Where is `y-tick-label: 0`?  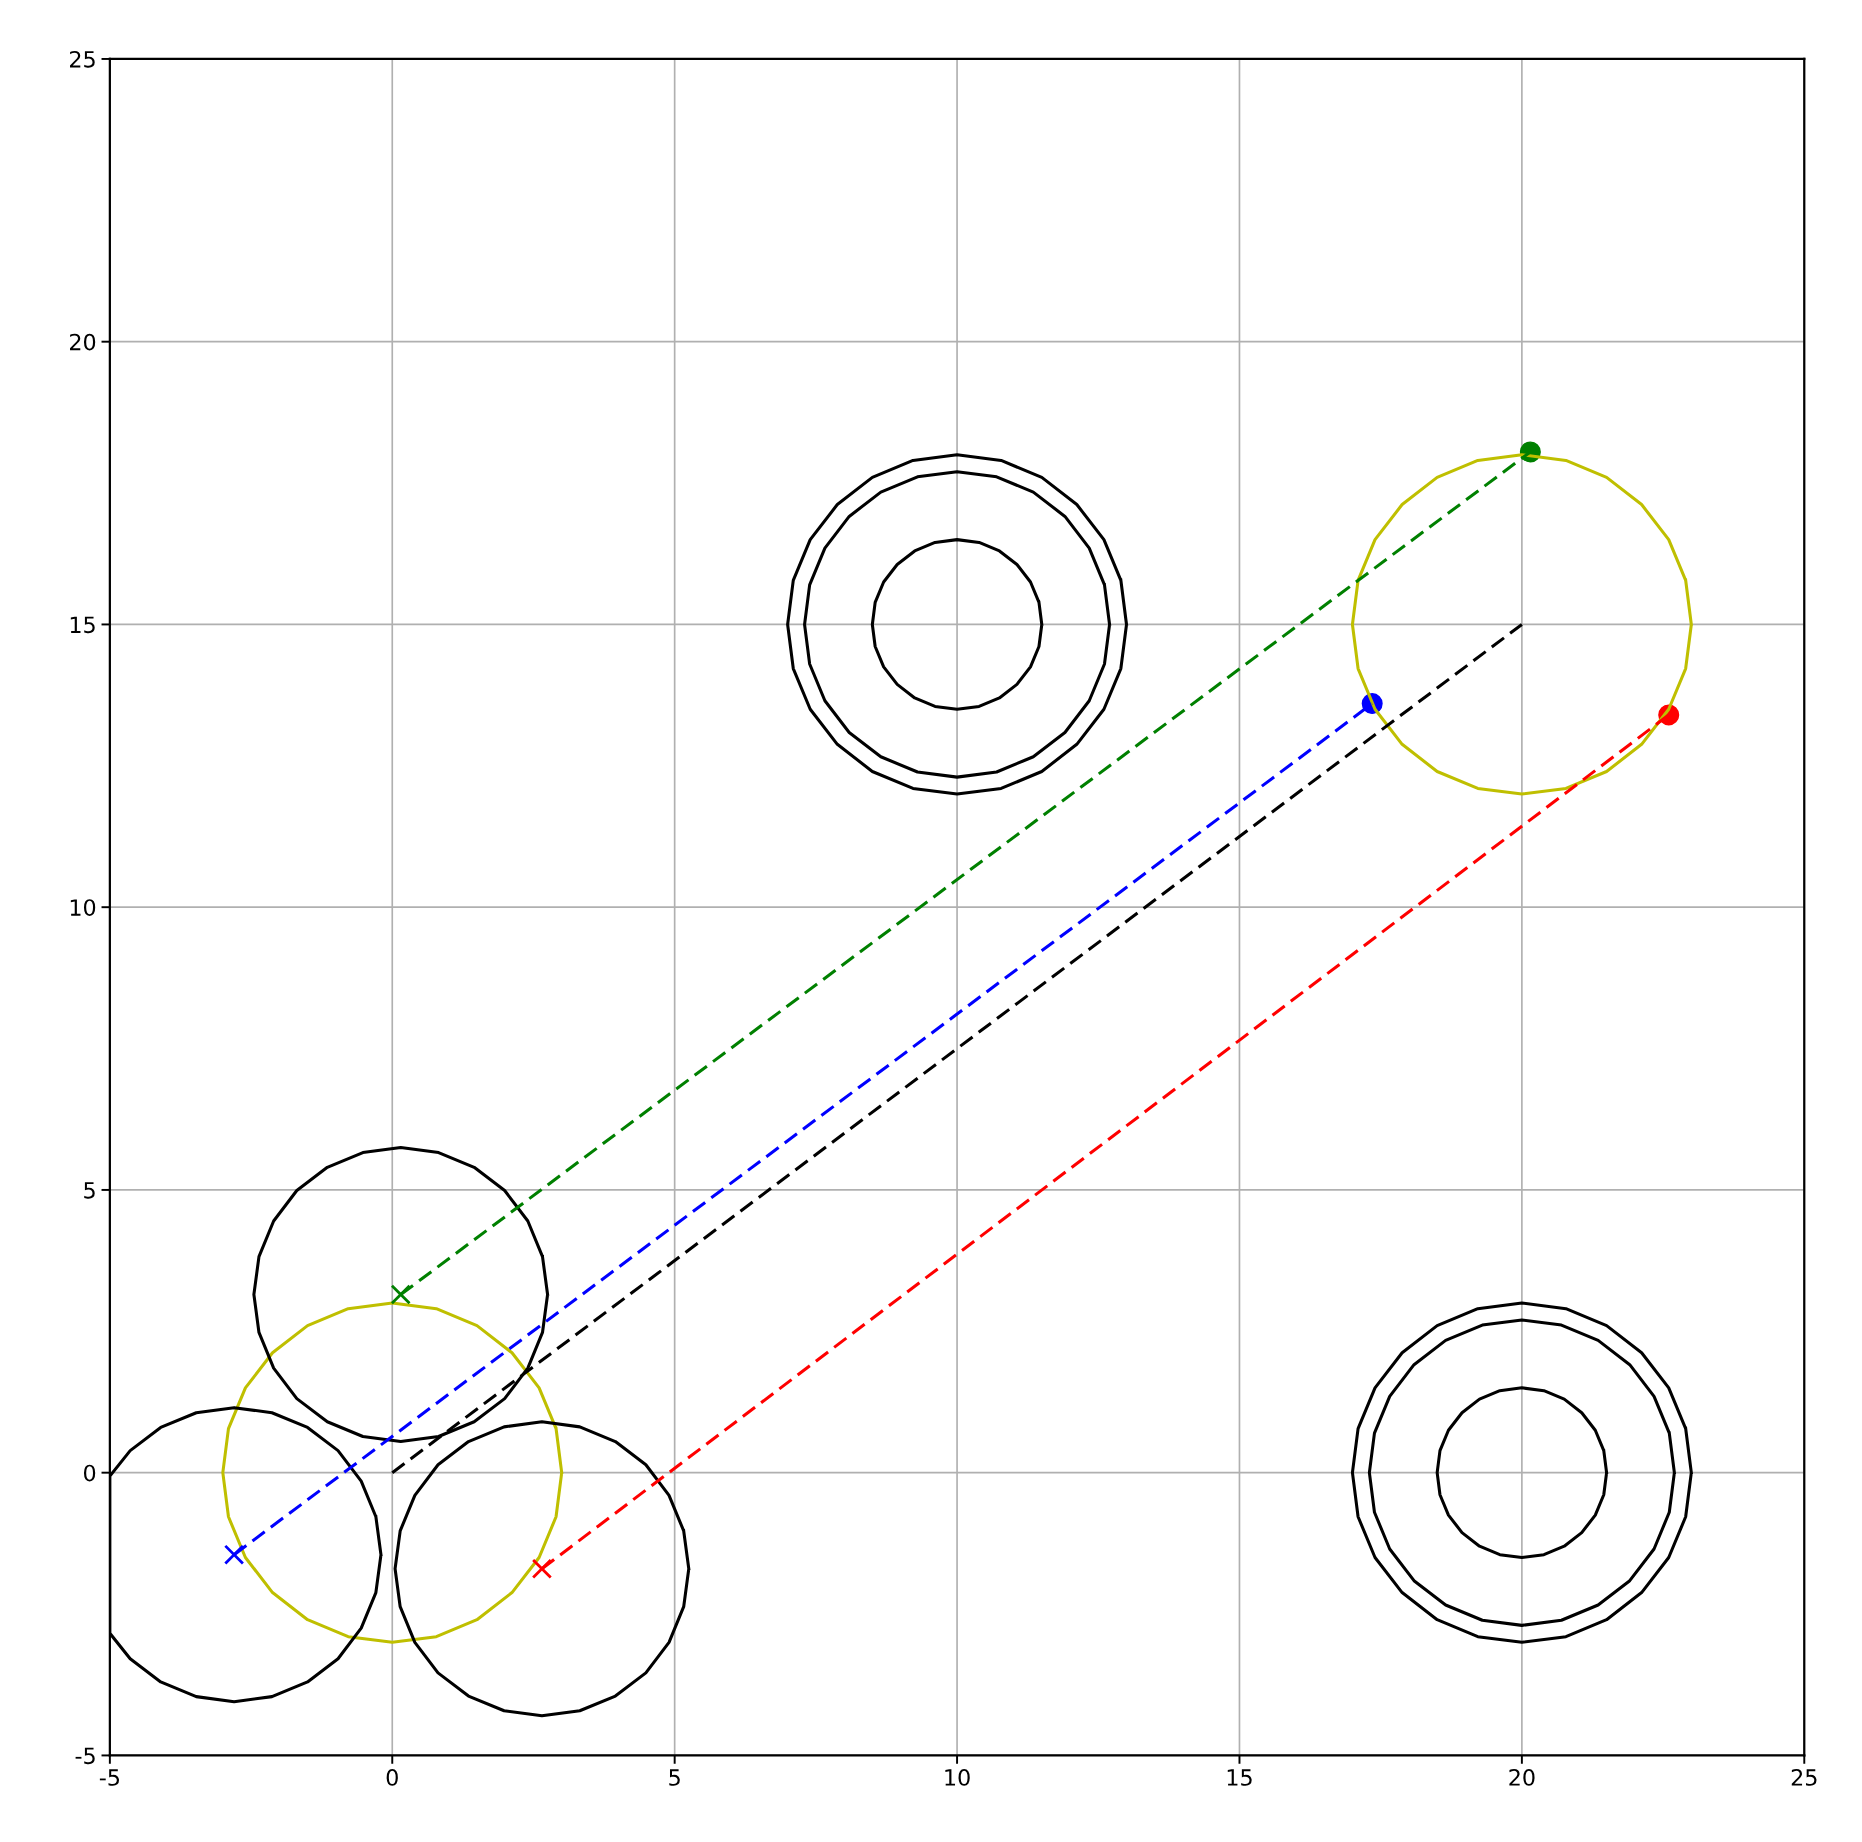
y-tick-label: 0 is located at coordinates (89, 1473).